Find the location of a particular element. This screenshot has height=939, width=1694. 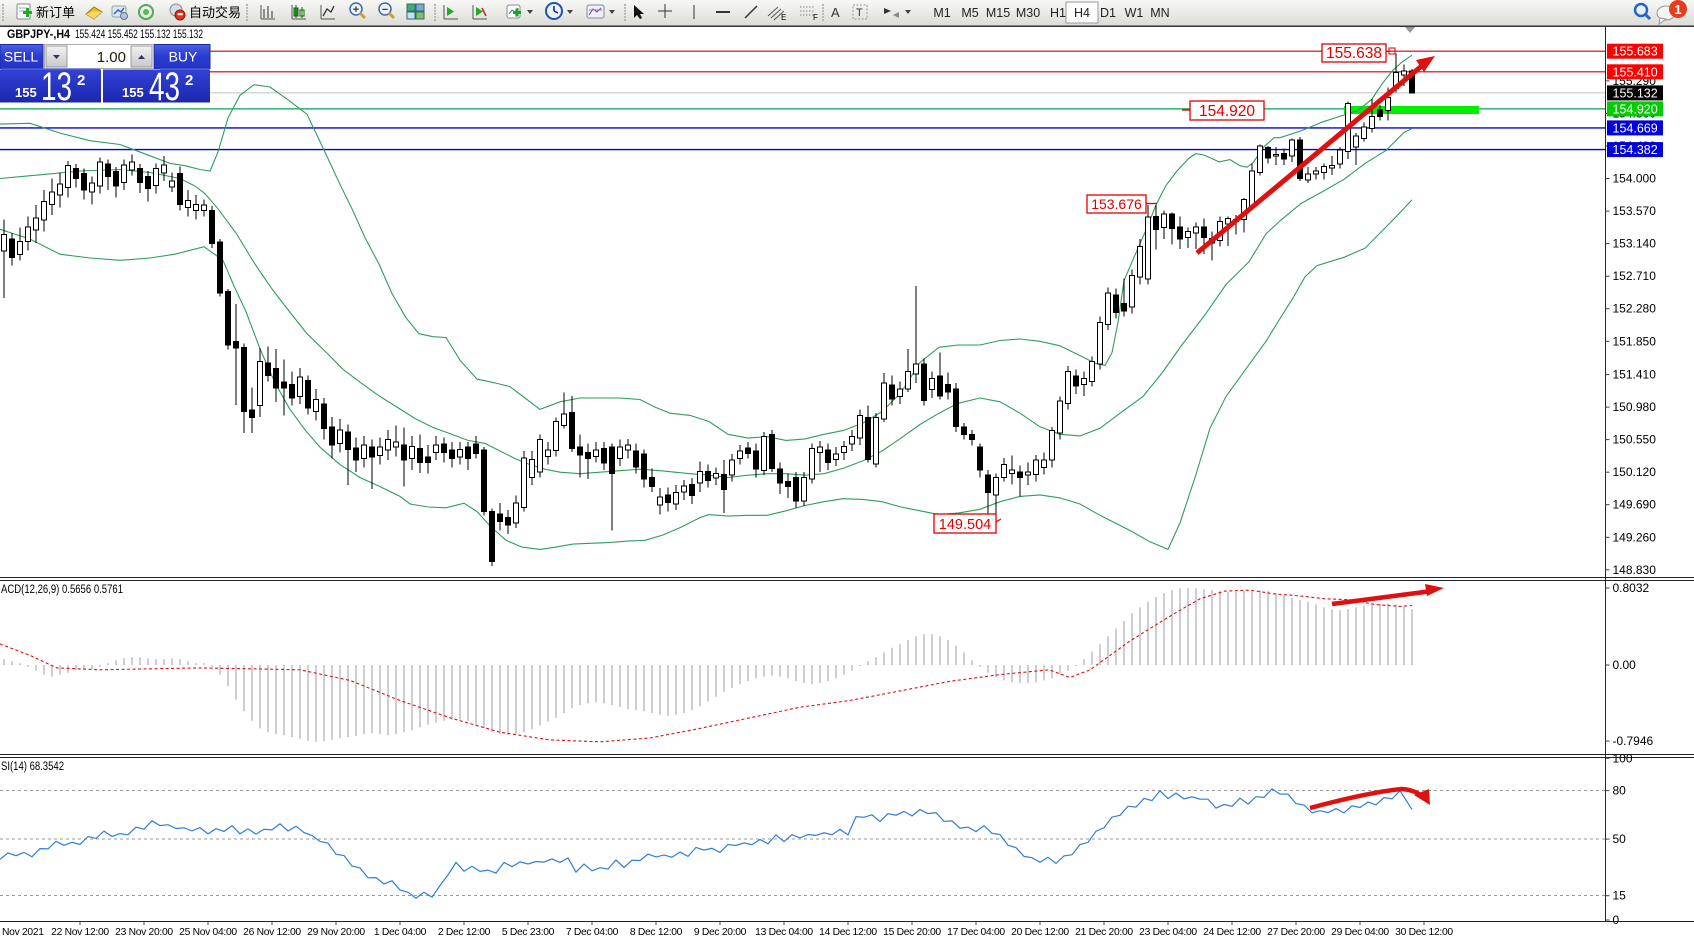

svg-text: 26 Nov 12:00 is located at coordinates (272, 932).